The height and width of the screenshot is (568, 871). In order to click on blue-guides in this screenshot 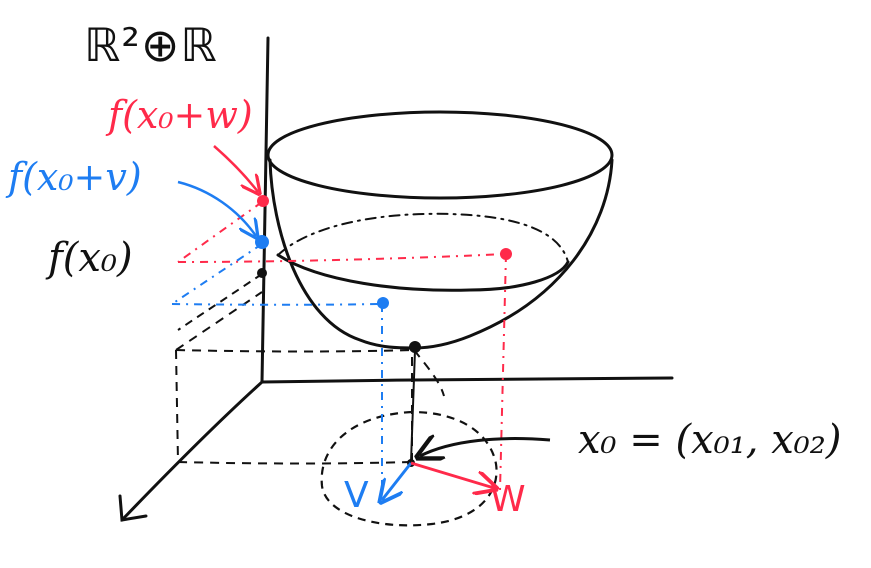, I will do `click(277, 365)`.